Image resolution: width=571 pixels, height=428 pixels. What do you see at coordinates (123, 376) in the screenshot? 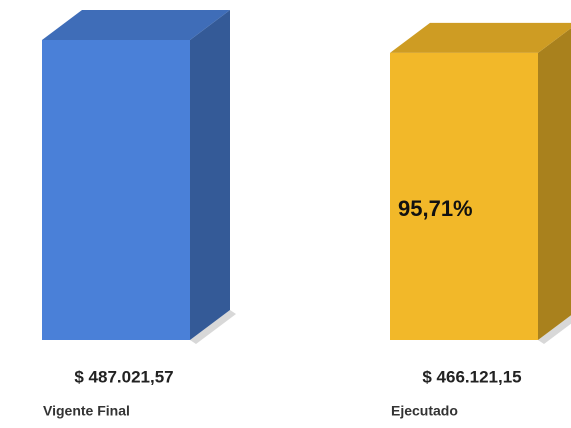
I see `value-label: $ 487.021,57` at bounding box center [123, 376].